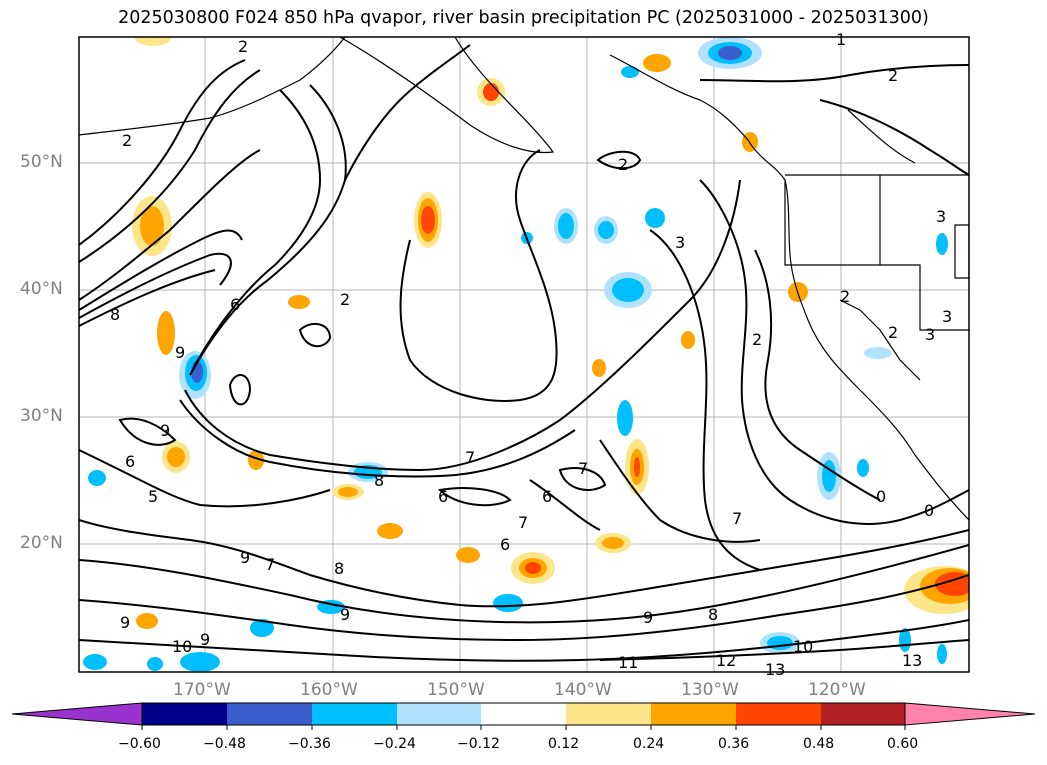 The image size is (1047, 765). Describe the element at coordinates (309, 744) in the screenshot. I see `colorbar-tick-label: −0.36` at that location.